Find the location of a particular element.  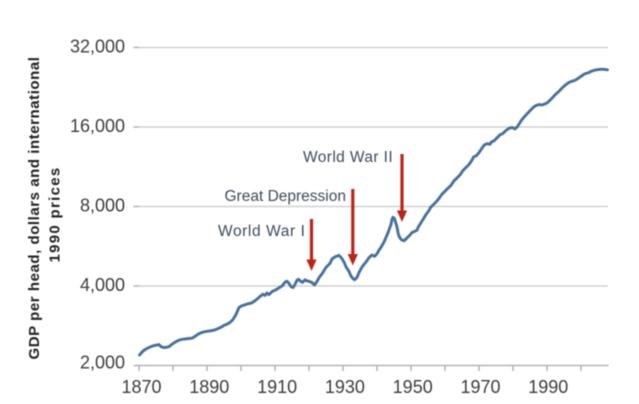

svg-text: 1970 is located at coordinates (480, 387).